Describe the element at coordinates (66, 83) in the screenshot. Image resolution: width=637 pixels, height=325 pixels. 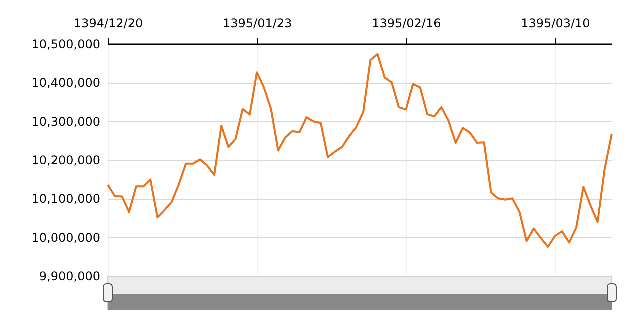
I see `y-tick-label: 10,400,000` at that location.